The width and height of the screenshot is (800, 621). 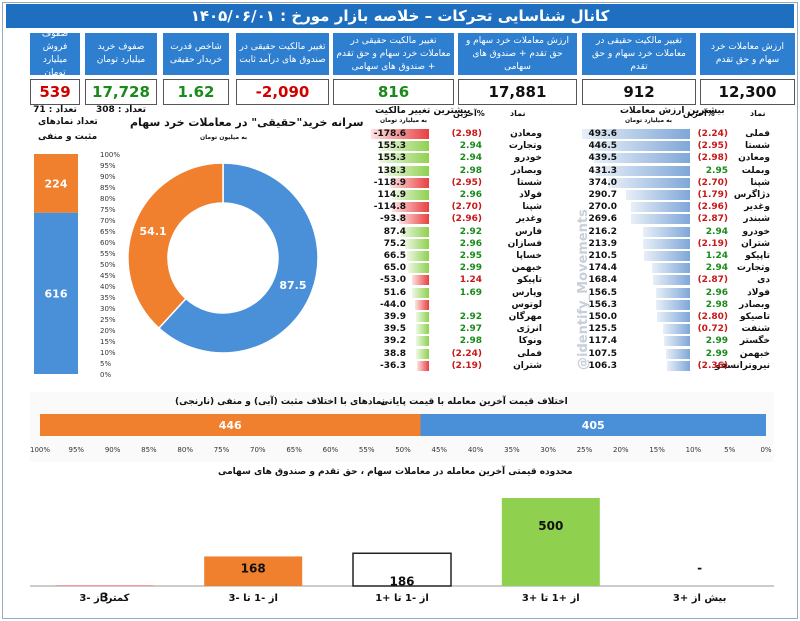 I want to click on price-range-category: کمتر از -3, so click(x=104, y=598).